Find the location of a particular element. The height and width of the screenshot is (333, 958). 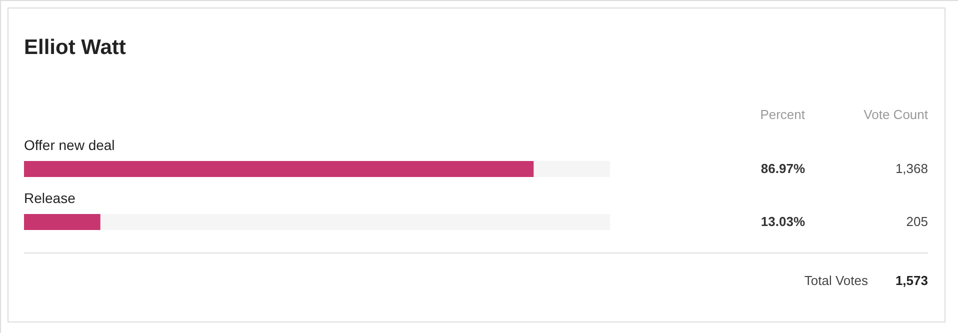

y-tick-label: Release is located at coordinates (50, 198).